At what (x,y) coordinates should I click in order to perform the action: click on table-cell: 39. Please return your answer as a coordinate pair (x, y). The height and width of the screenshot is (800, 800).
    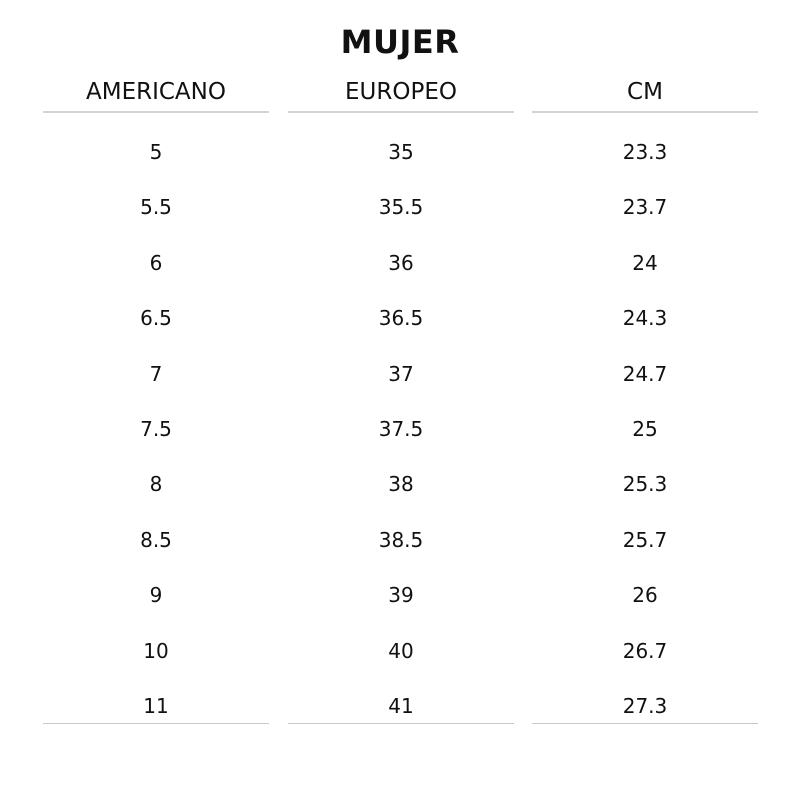
    Looking at the image, I should click on (401, 595).